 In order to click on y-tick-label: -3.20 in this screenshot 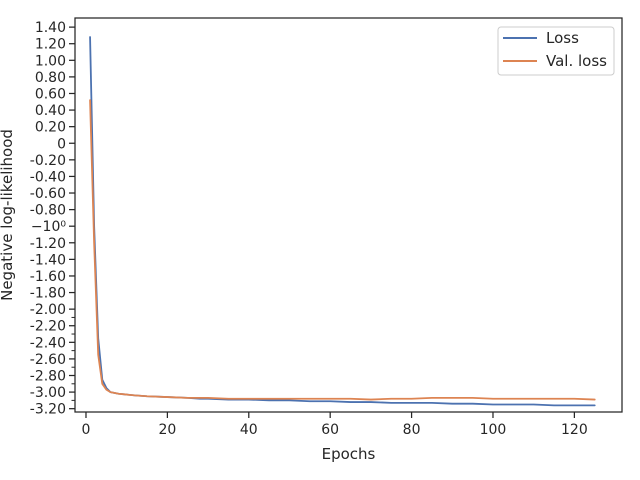, I will do `click(48, 410)`.